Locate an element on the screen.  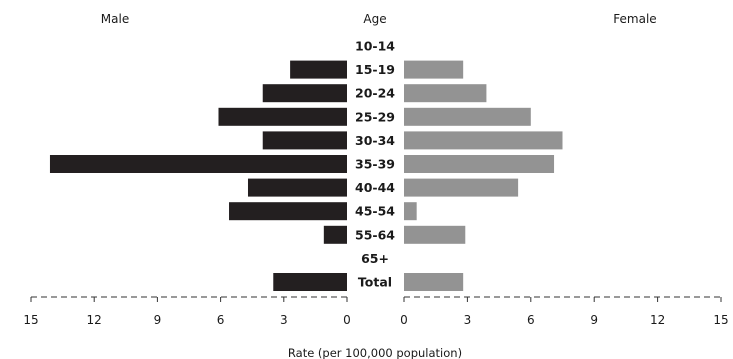
tick-label-left-9: 9 is located at coordinates (158, 320).